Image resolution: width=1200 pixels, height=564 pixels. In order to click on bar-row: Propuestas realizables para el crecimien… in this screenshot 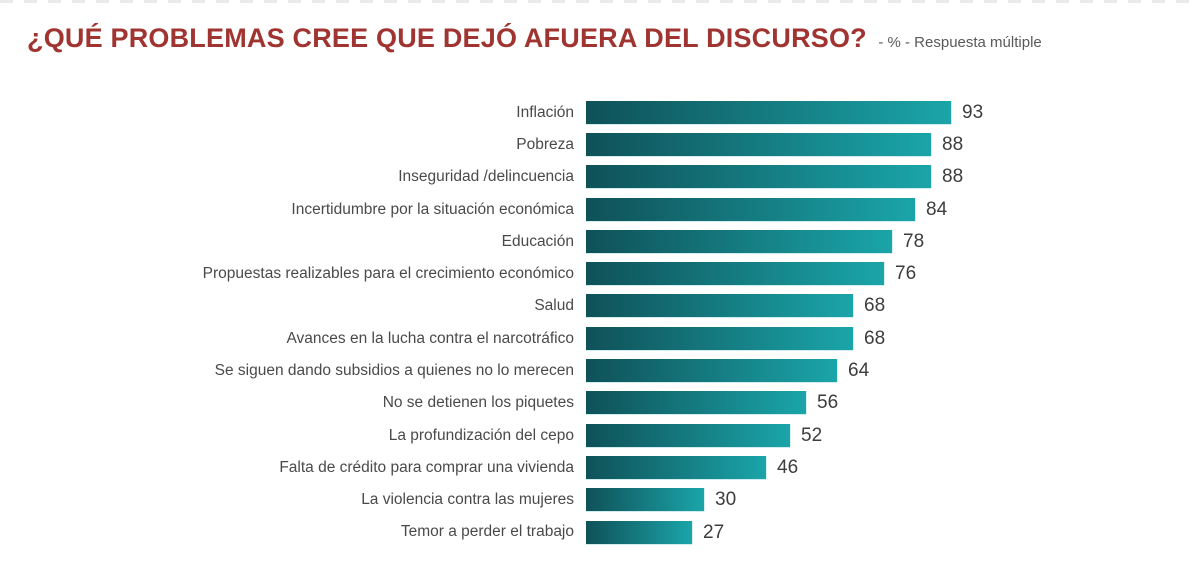, I will do `click(600, 273)`.